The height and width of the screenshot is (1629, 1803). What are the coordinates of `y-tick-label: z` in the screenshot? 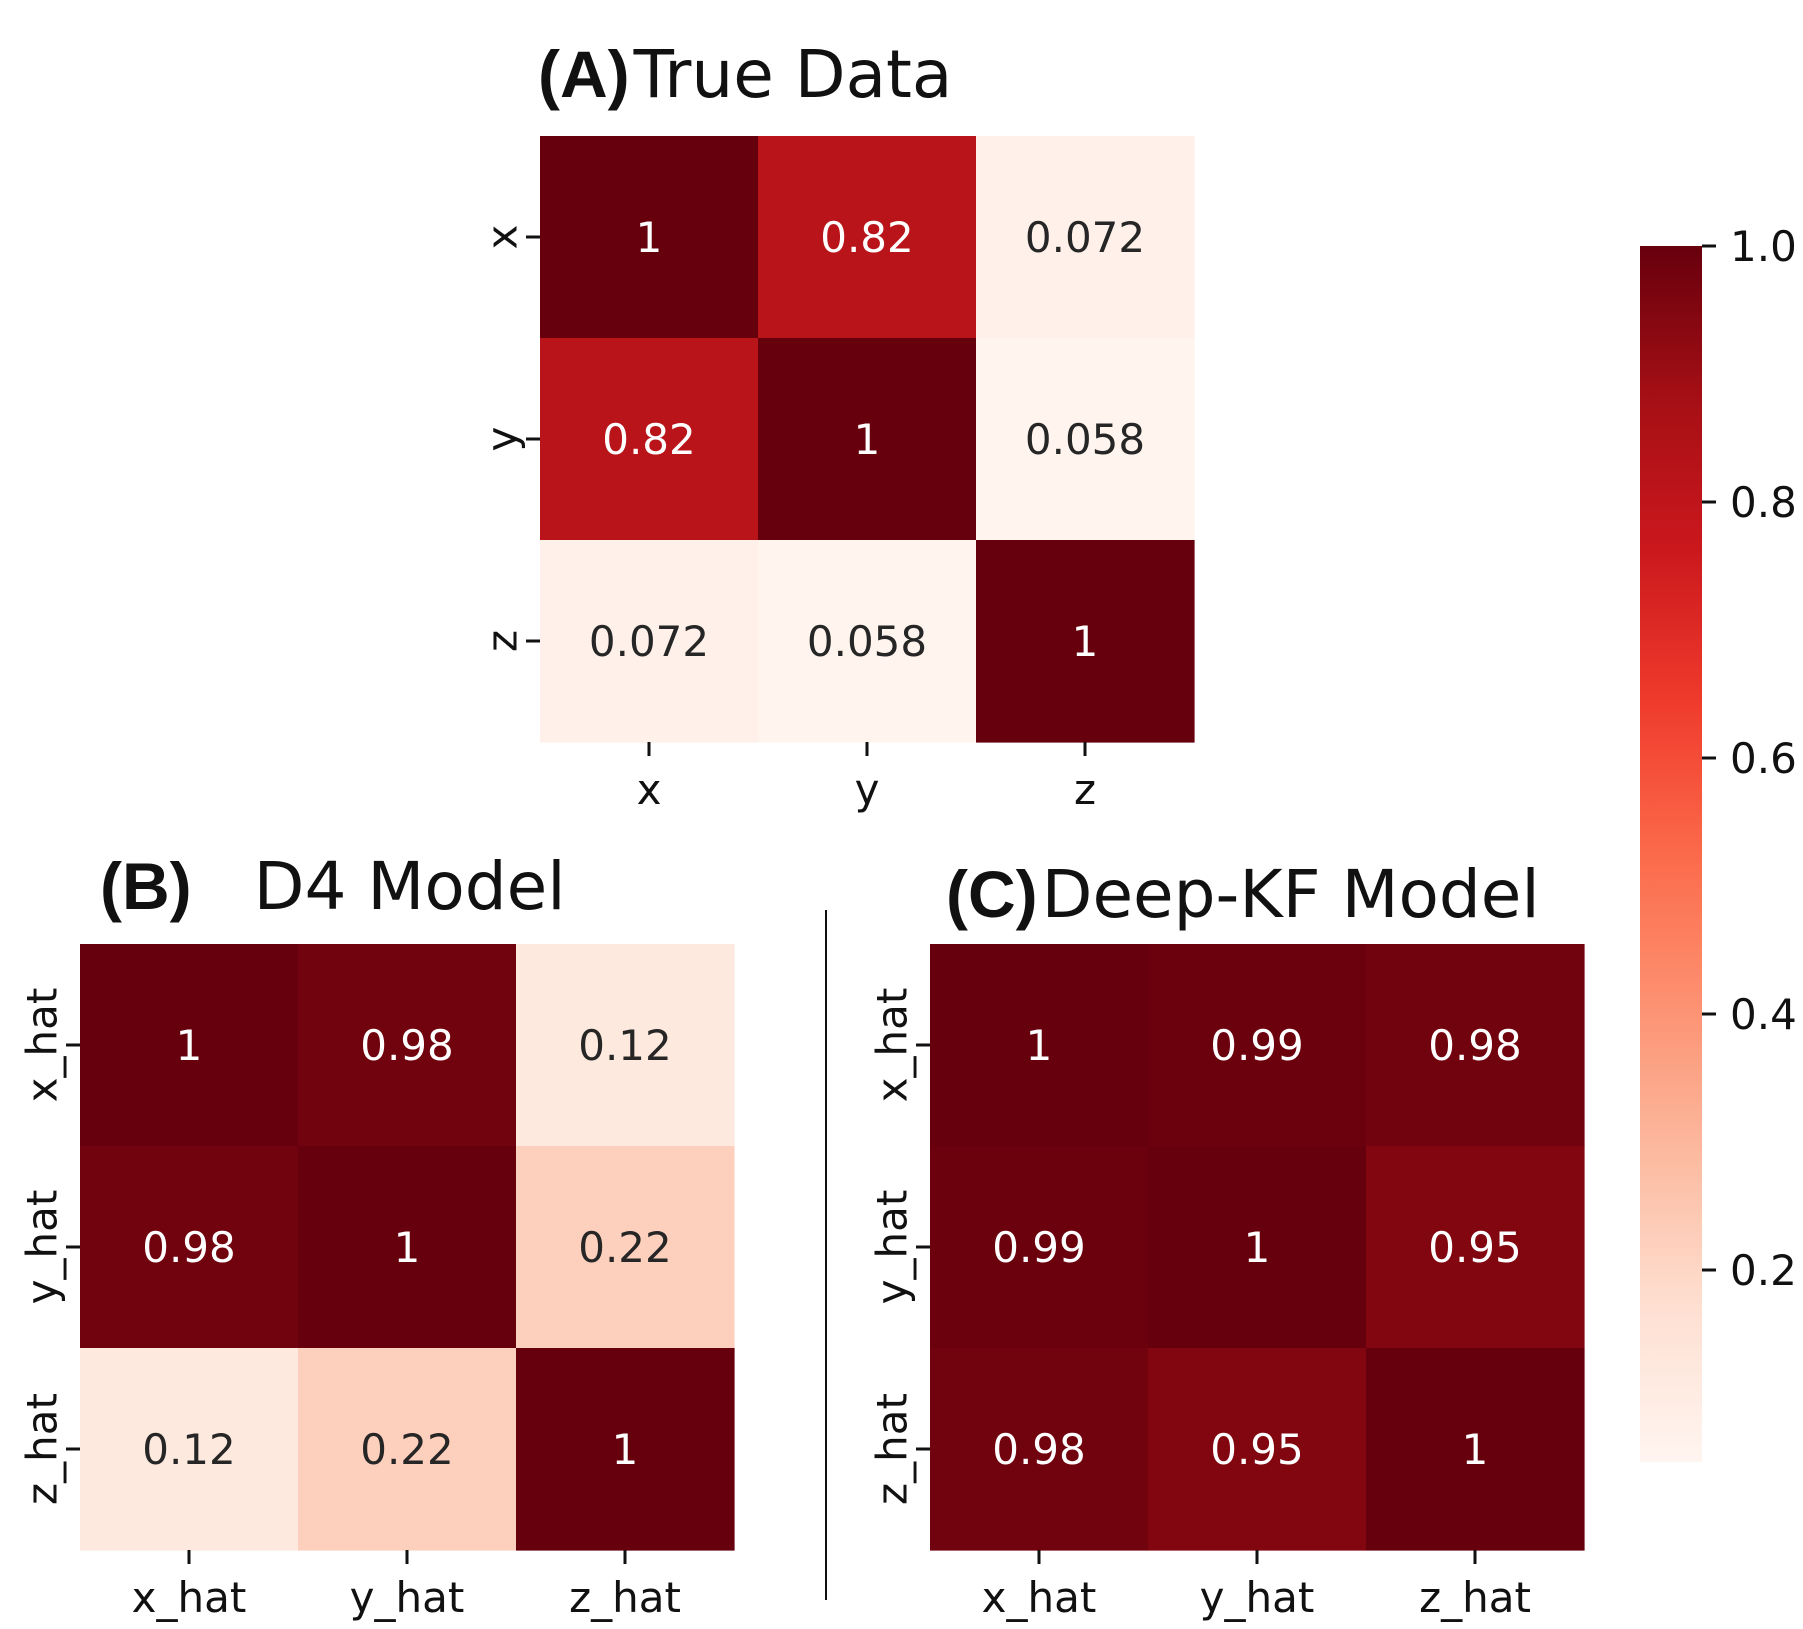 It's located at (502, 641).